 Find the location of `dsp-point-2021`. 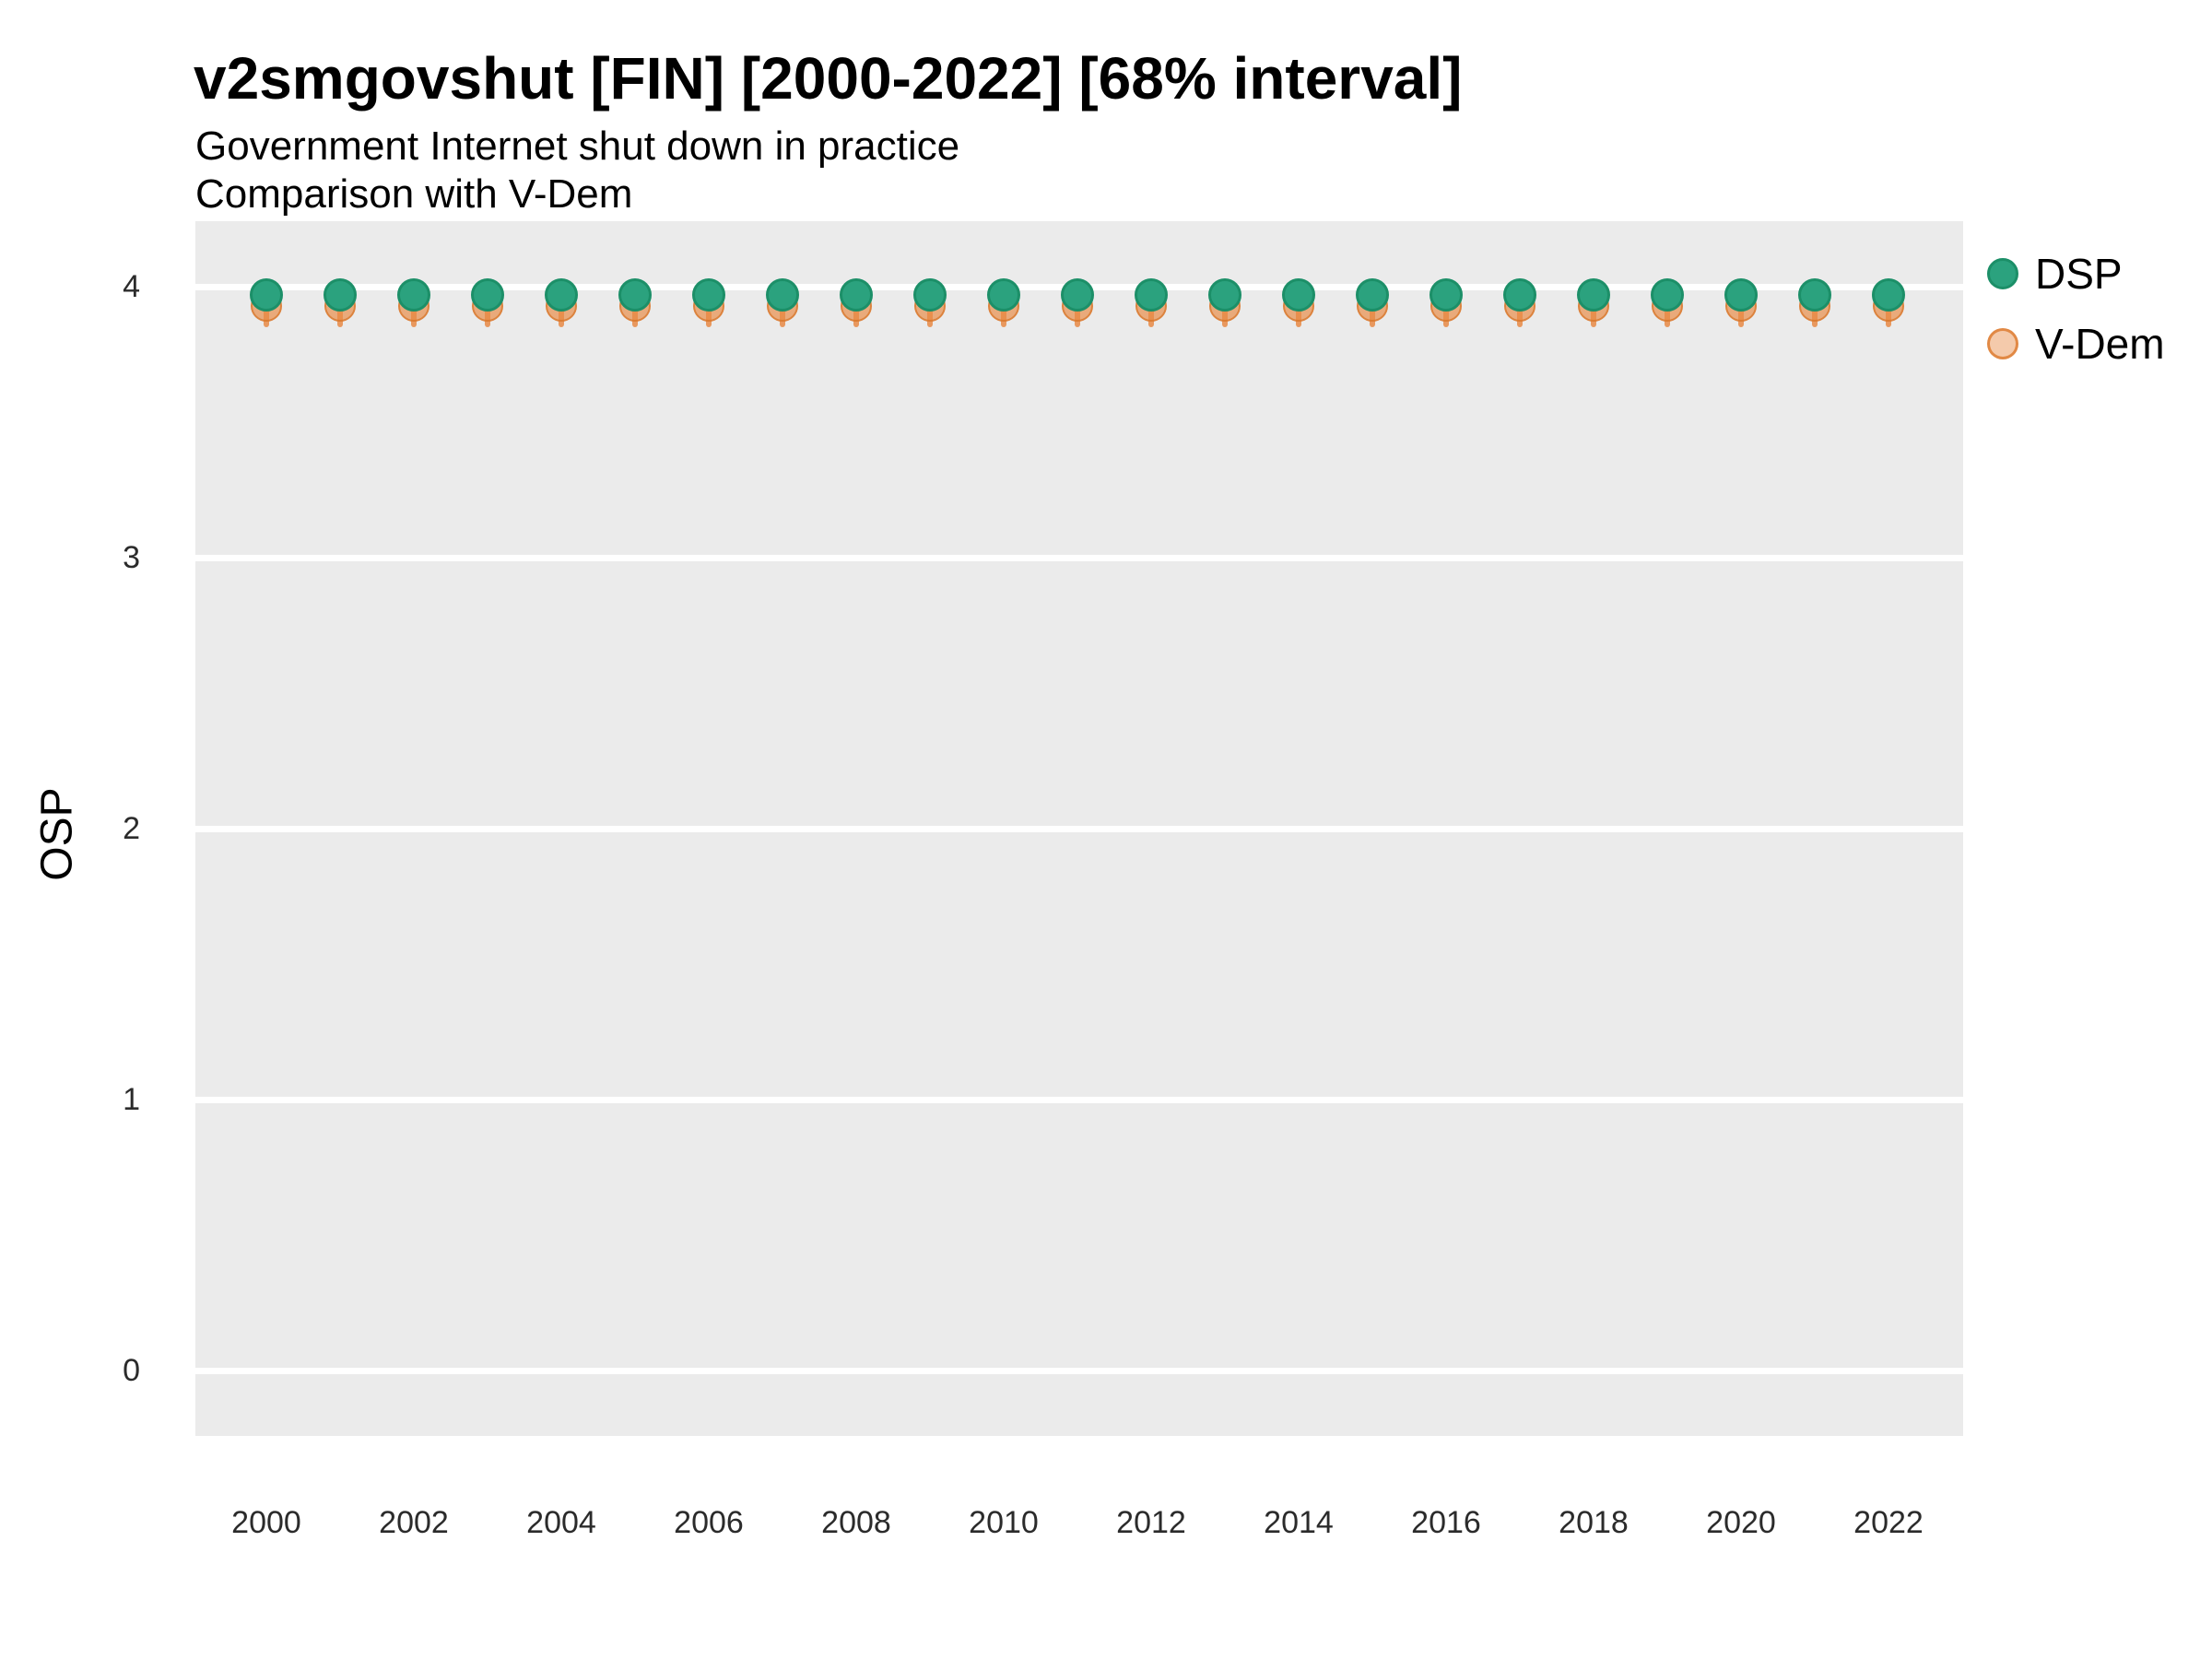

dsp-point-2021 is located at coordinates (1814, 294).